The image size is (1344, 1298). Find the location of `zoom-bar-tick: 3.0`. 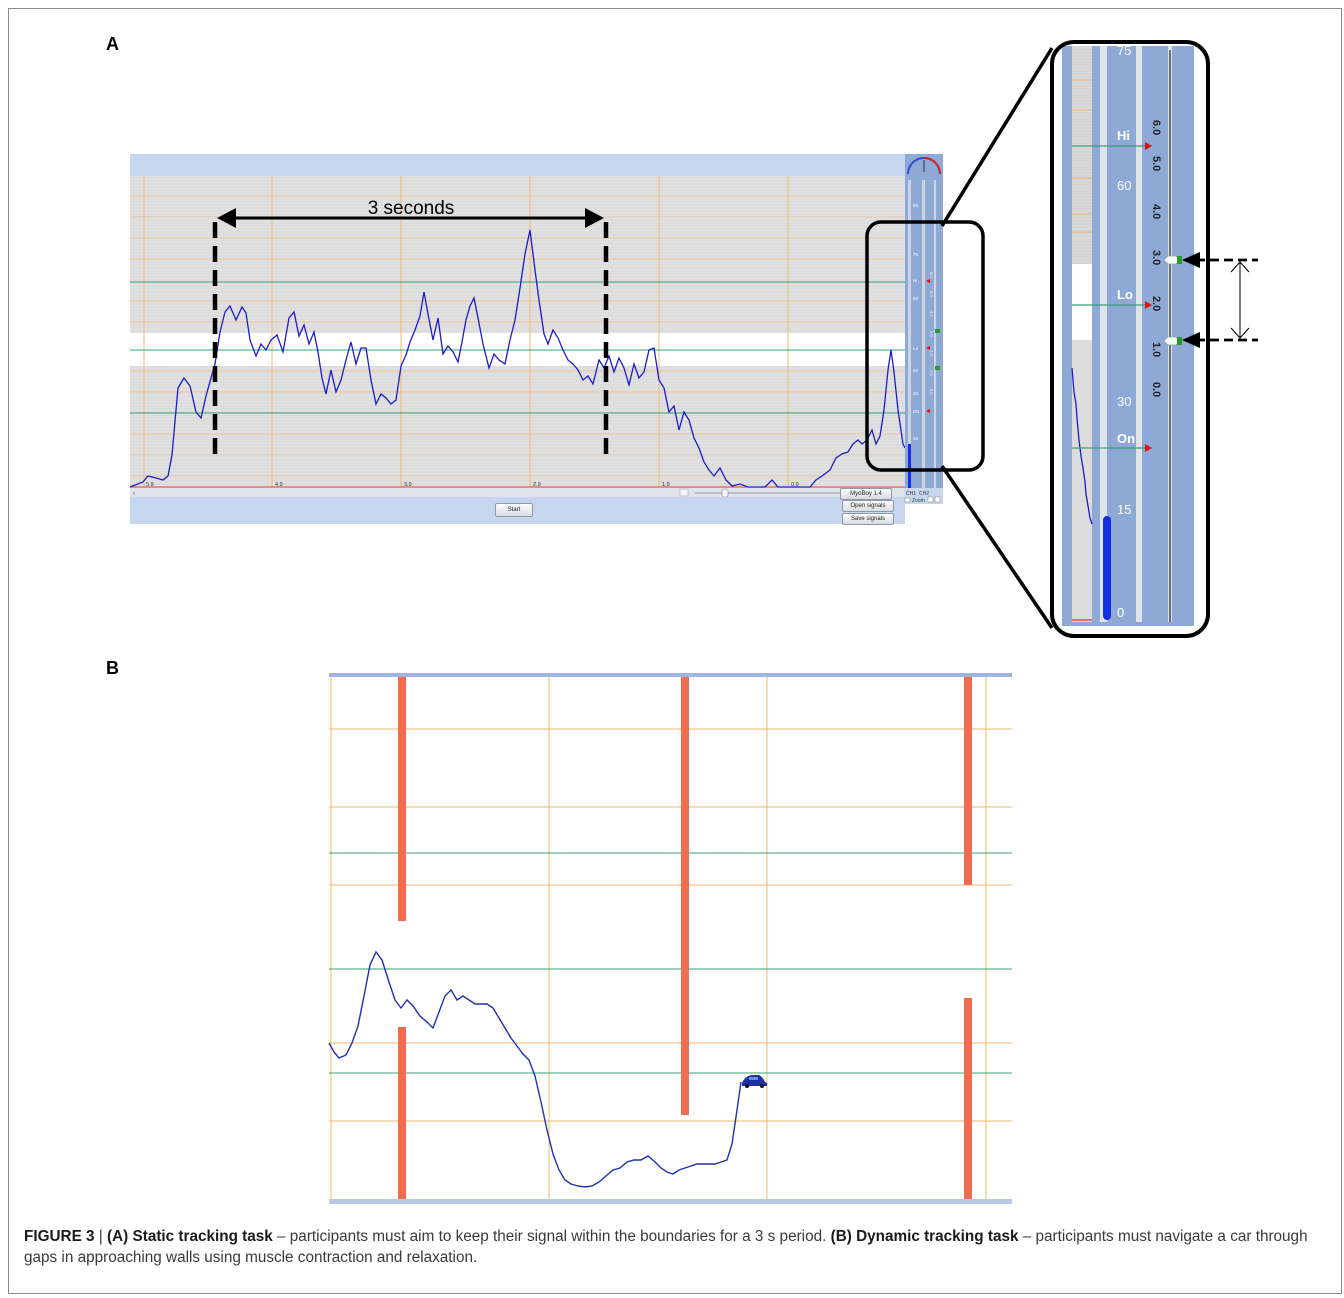

zoom-bar-tick: 3.0 is located at coordinates (1156, 257).